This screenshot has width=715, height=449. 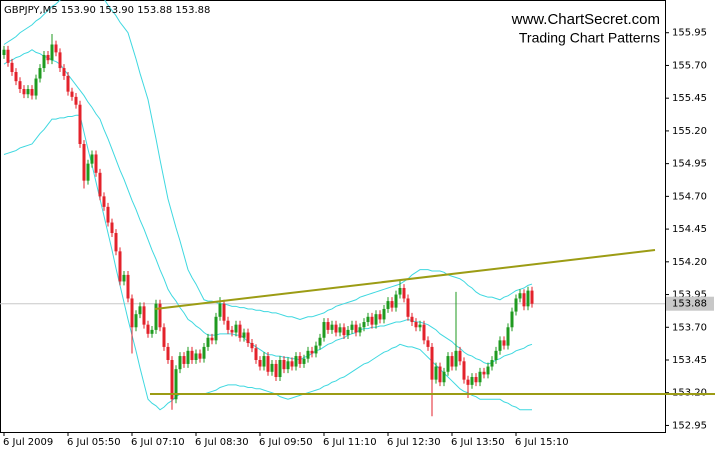 What do you see at coordinates (689, 327) in the screenshot?
I see `y-tick-label: 153.70` at bounding box center [689, 327].